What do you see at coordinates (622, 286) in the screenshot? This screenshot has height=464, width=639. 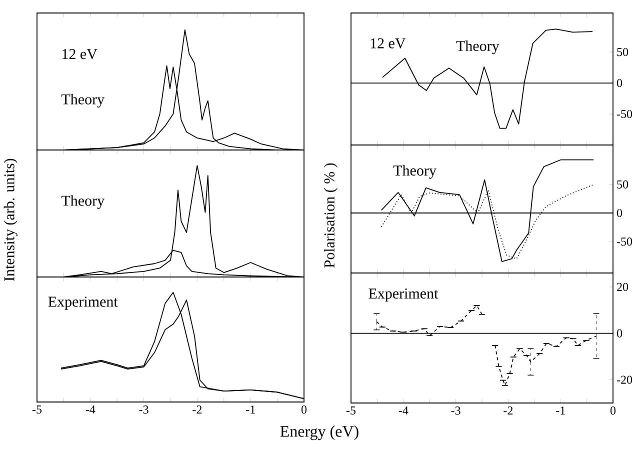 I see `y-tick-label: 20` at bounding box center [622, 286].